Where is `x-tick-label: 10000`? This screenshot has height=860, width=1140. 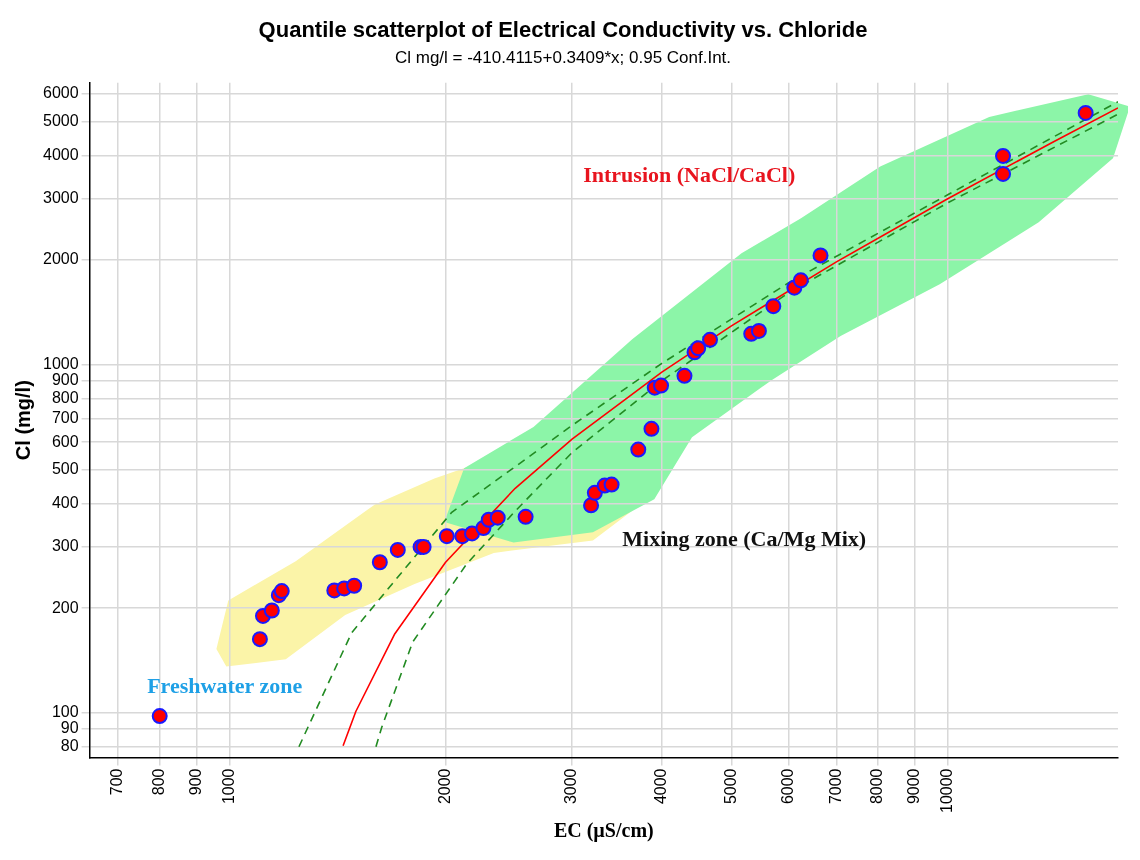
x-tick-label: 10000 is located at coordinates (947, 791).